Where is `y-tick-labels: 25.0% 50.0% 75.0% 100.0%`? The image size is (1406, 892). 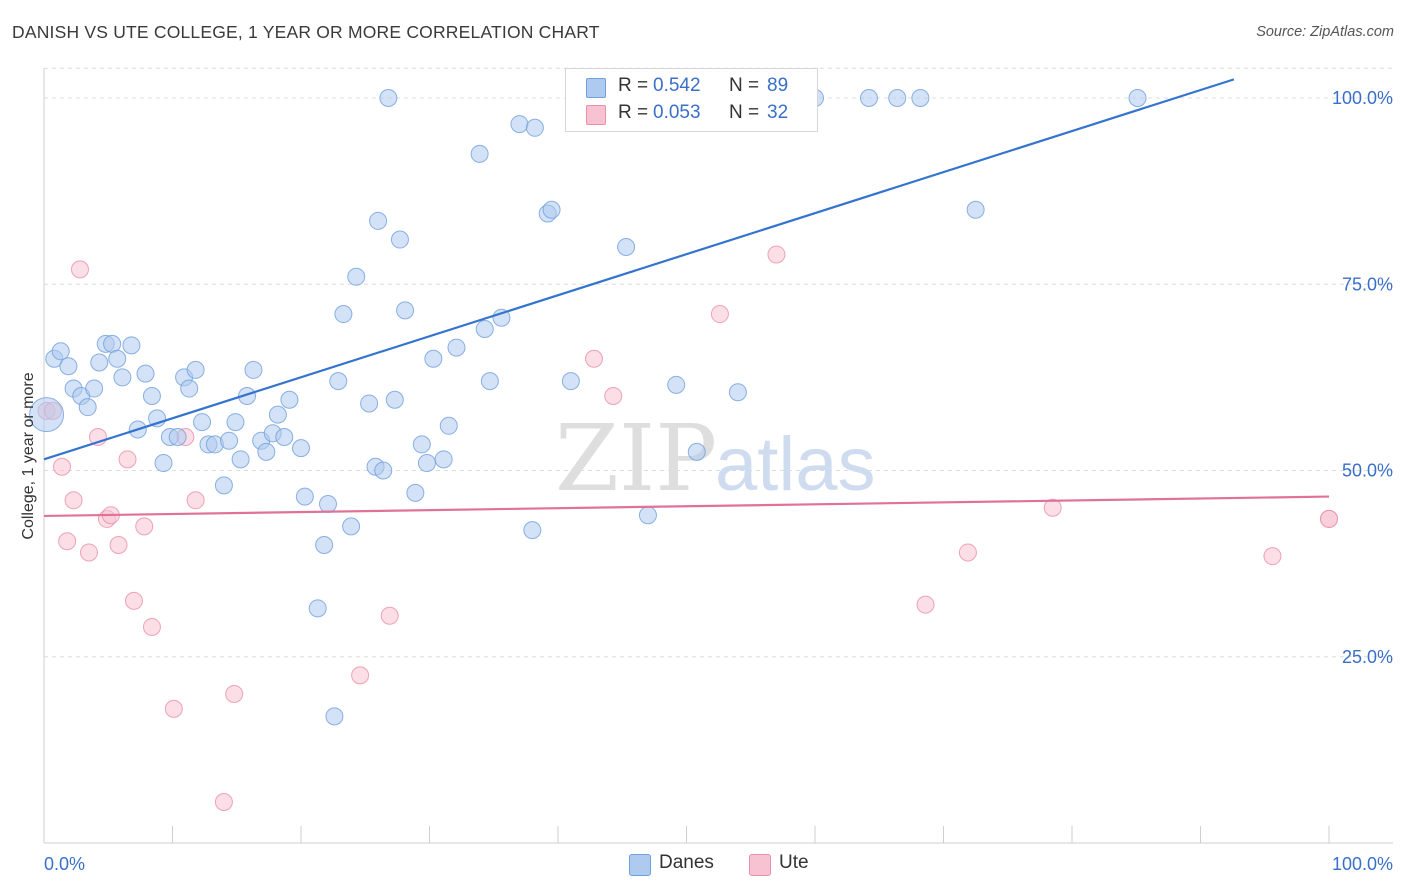 y-tick-labels: 25.0% 50.0% 75.0% 100.0% is located at coordinates (1362, 377).